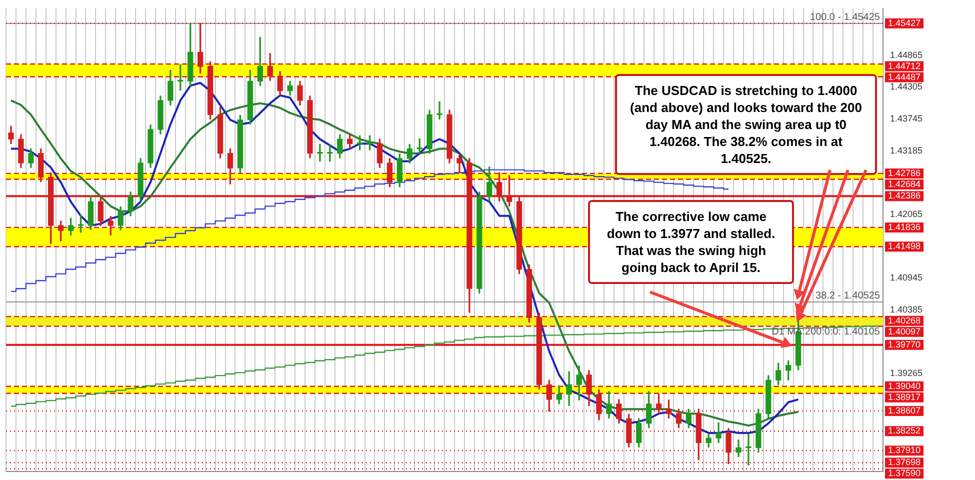  Describe the element at coordinates (904, 23) in the screenshot. I see `ref-line-label: 1.45427` at that location.